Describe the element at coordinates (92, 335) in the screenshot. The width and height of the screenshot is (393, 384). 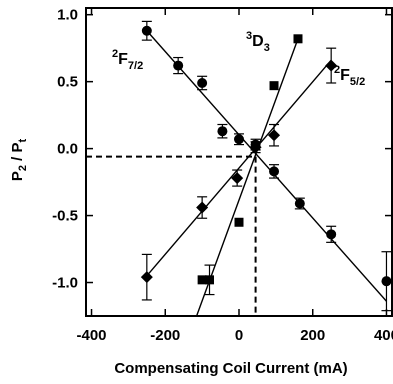
I see `x-tick-label: -400` at that location.